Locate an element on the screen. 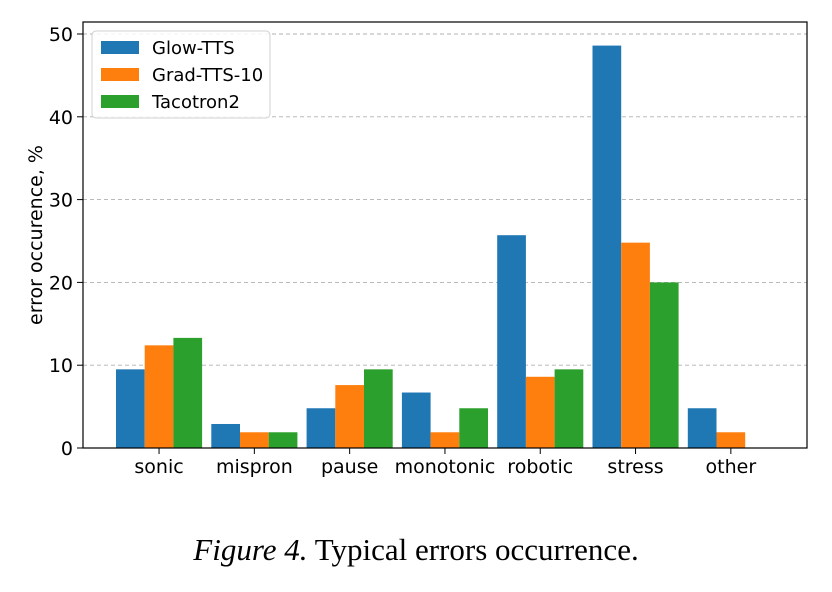 Image resolution: width=832 pixels, height=592 pixels. bar-glow-tts-mispron is located at coordinates (225, 435).